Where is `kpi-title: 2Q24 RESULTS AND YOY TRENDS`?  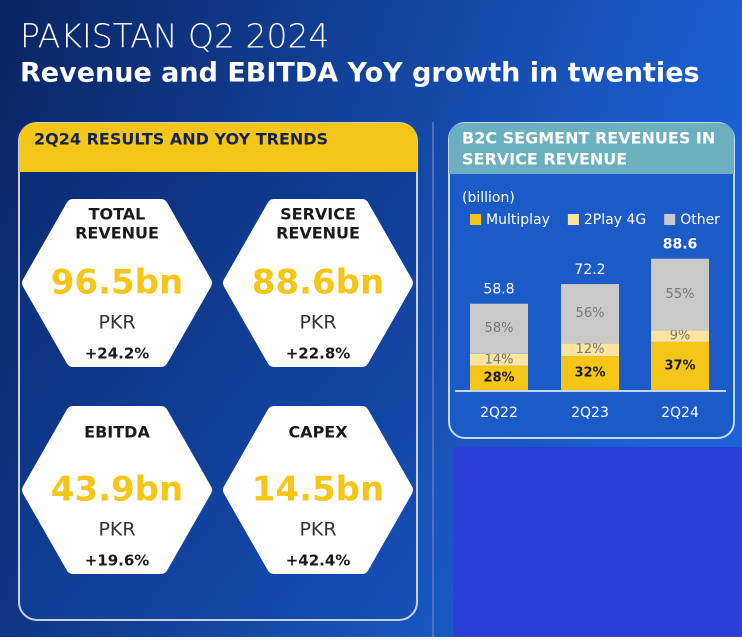 kpi-title: 2Q24 RESULTS AND YOY TRENDS is located at coordinates (181, 139).